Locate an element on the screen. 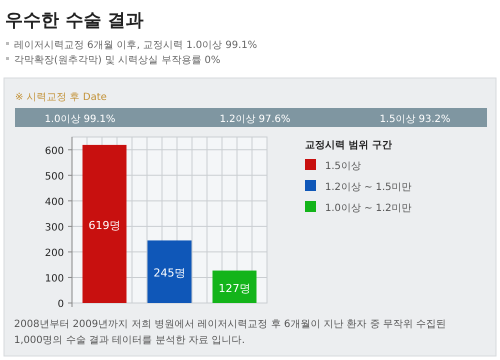 This screenshot has height=360, width=500. y-tick-label: 600 is located at coordinates (54, 151).